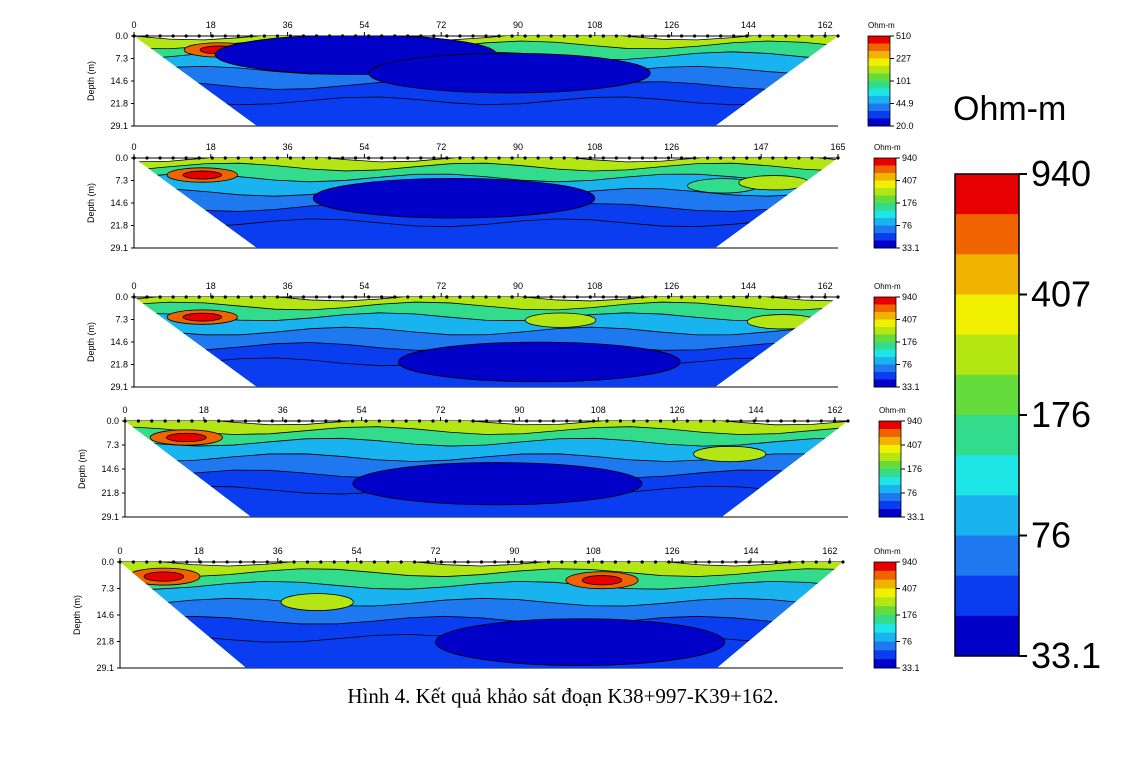 The height and width of the screenshot is (757, 1126). Describe the element at coordinates (837, 147) in the screenshot. I see `x-tick-label: 165` at that location.